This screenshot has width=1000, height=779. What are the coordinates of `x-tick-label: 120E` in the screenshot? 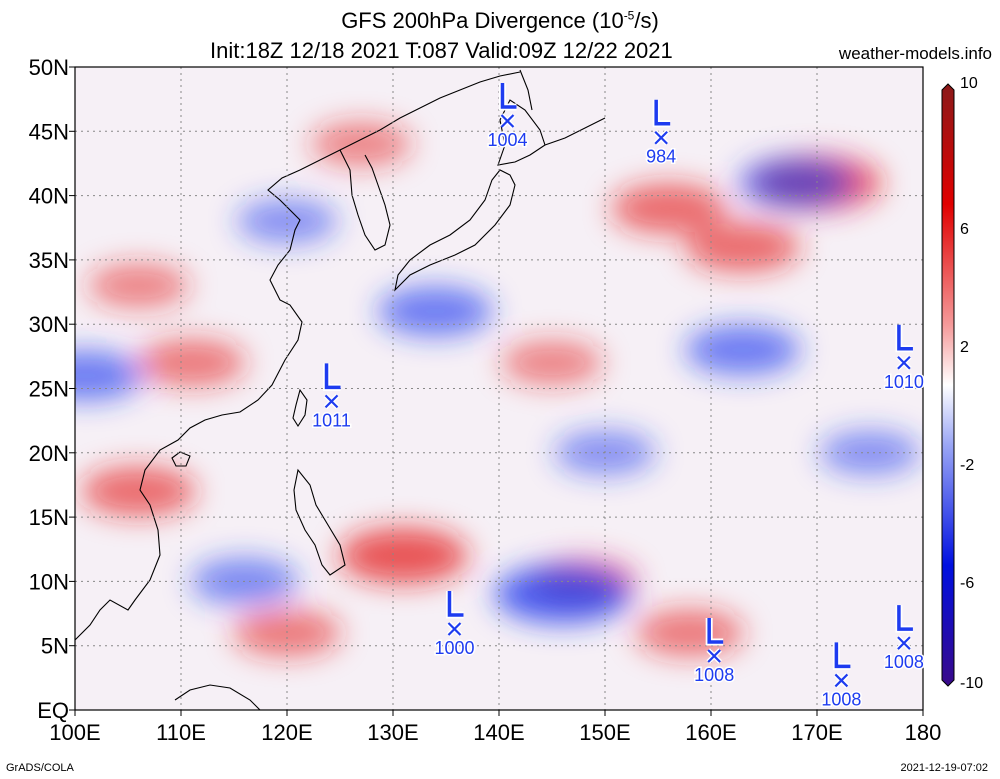 It's located at (286, 732).